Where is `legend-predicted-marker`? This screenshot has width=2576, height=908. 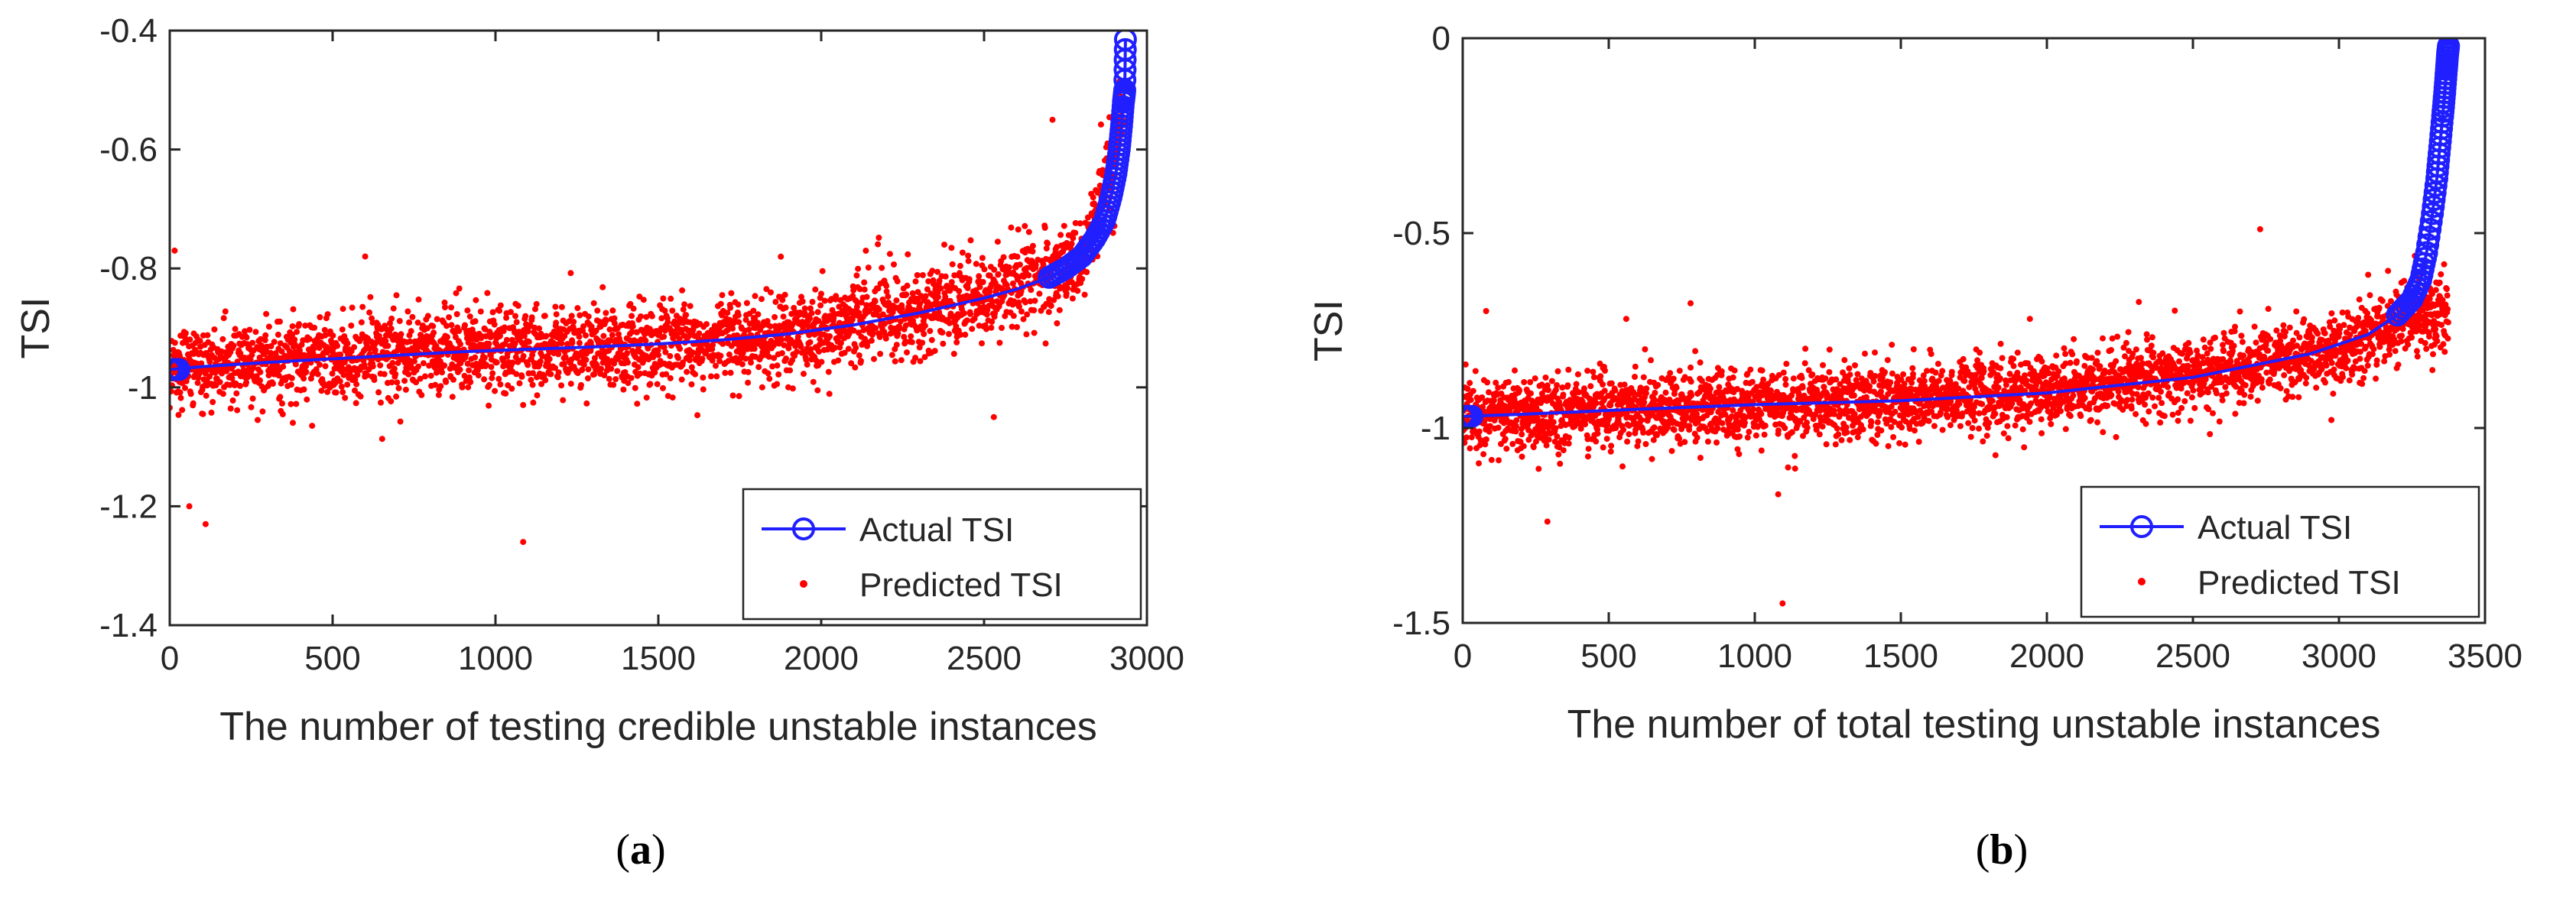 legend-predicted-marker is located at coordinates (804, 584).